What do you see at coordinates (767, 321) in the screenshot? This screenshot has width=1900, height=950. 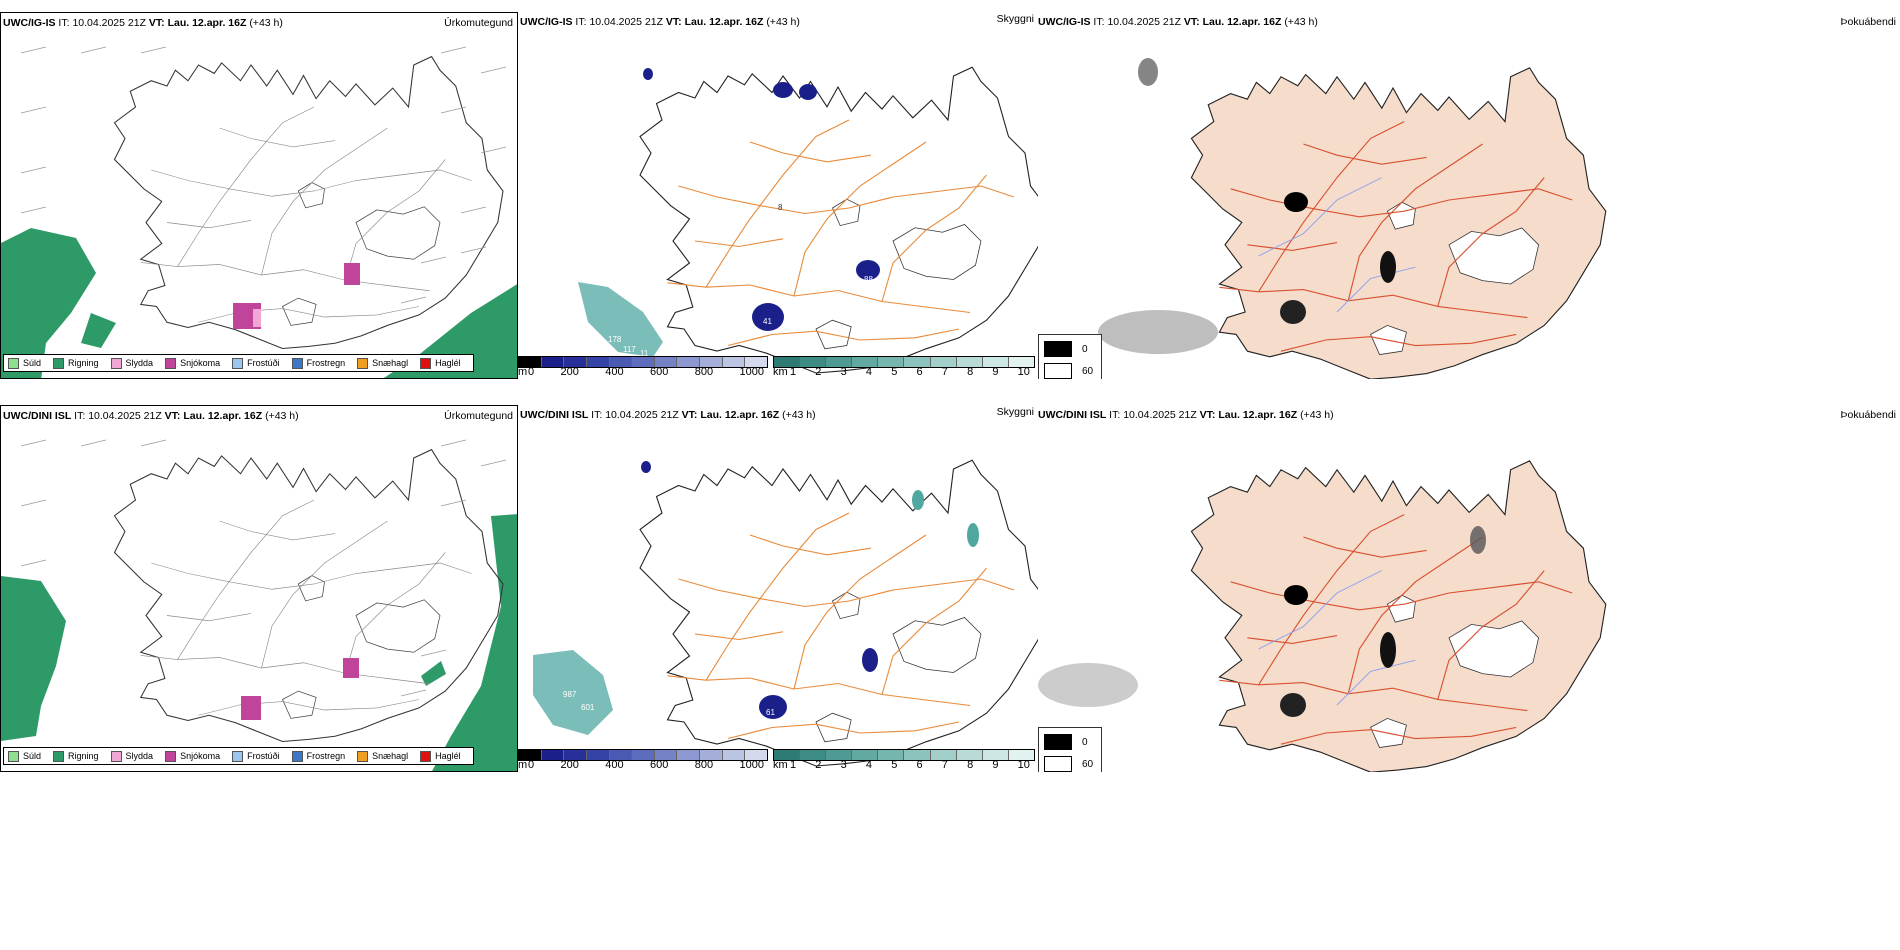 I see `vis-label: 41` at bounding box center [767, 321].